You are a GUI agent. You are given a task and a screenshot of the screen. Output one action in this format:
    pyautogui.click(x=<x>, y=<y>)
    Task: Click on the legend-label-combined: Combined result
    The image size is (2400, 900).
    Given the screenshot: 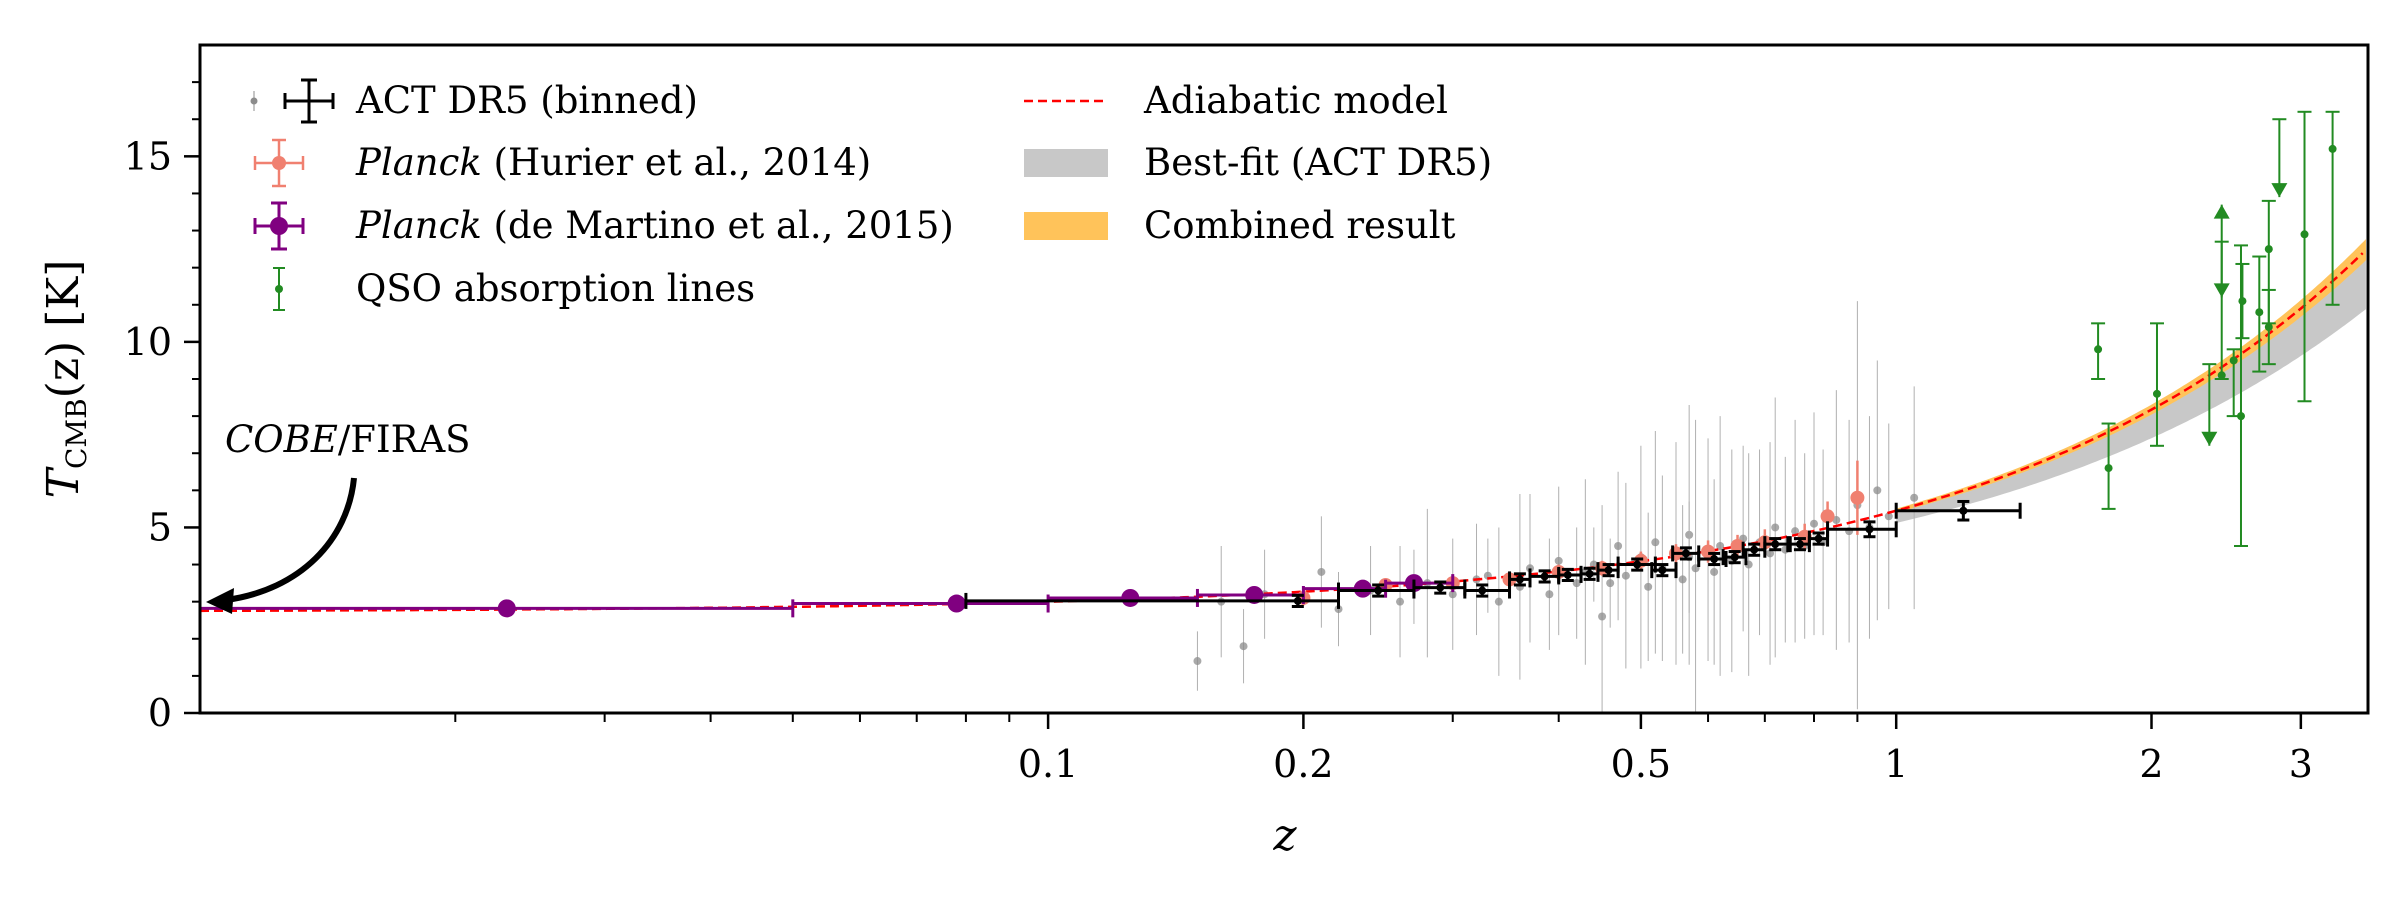 What is the action you would take?
    pyautogui.click(x=1300, y=225)
    